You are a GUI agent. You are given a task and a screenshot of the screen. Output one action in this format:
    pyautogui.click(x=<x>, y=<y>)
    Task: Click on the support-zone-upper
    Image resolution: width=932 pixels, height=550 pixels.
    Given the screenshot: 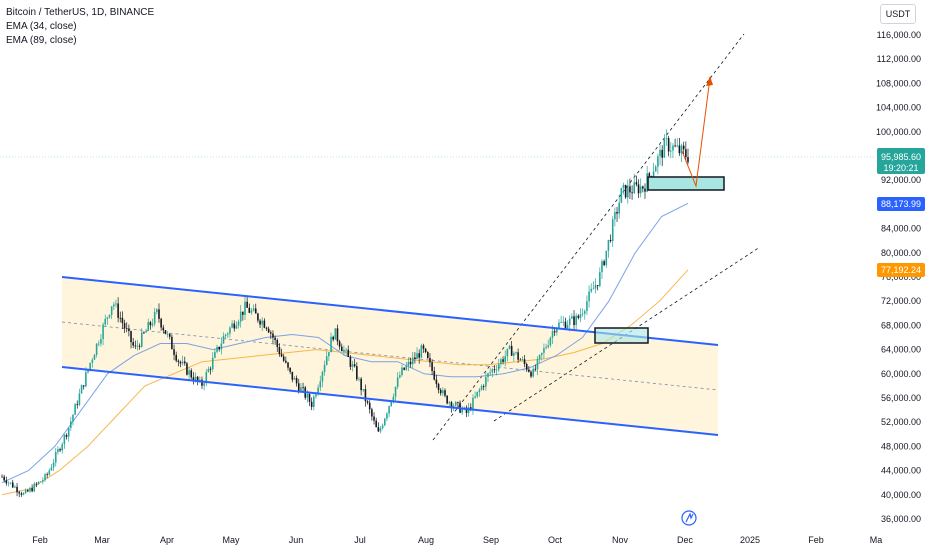 What is the action you would take?
    pyautogui.click(x=686, y=183)
    